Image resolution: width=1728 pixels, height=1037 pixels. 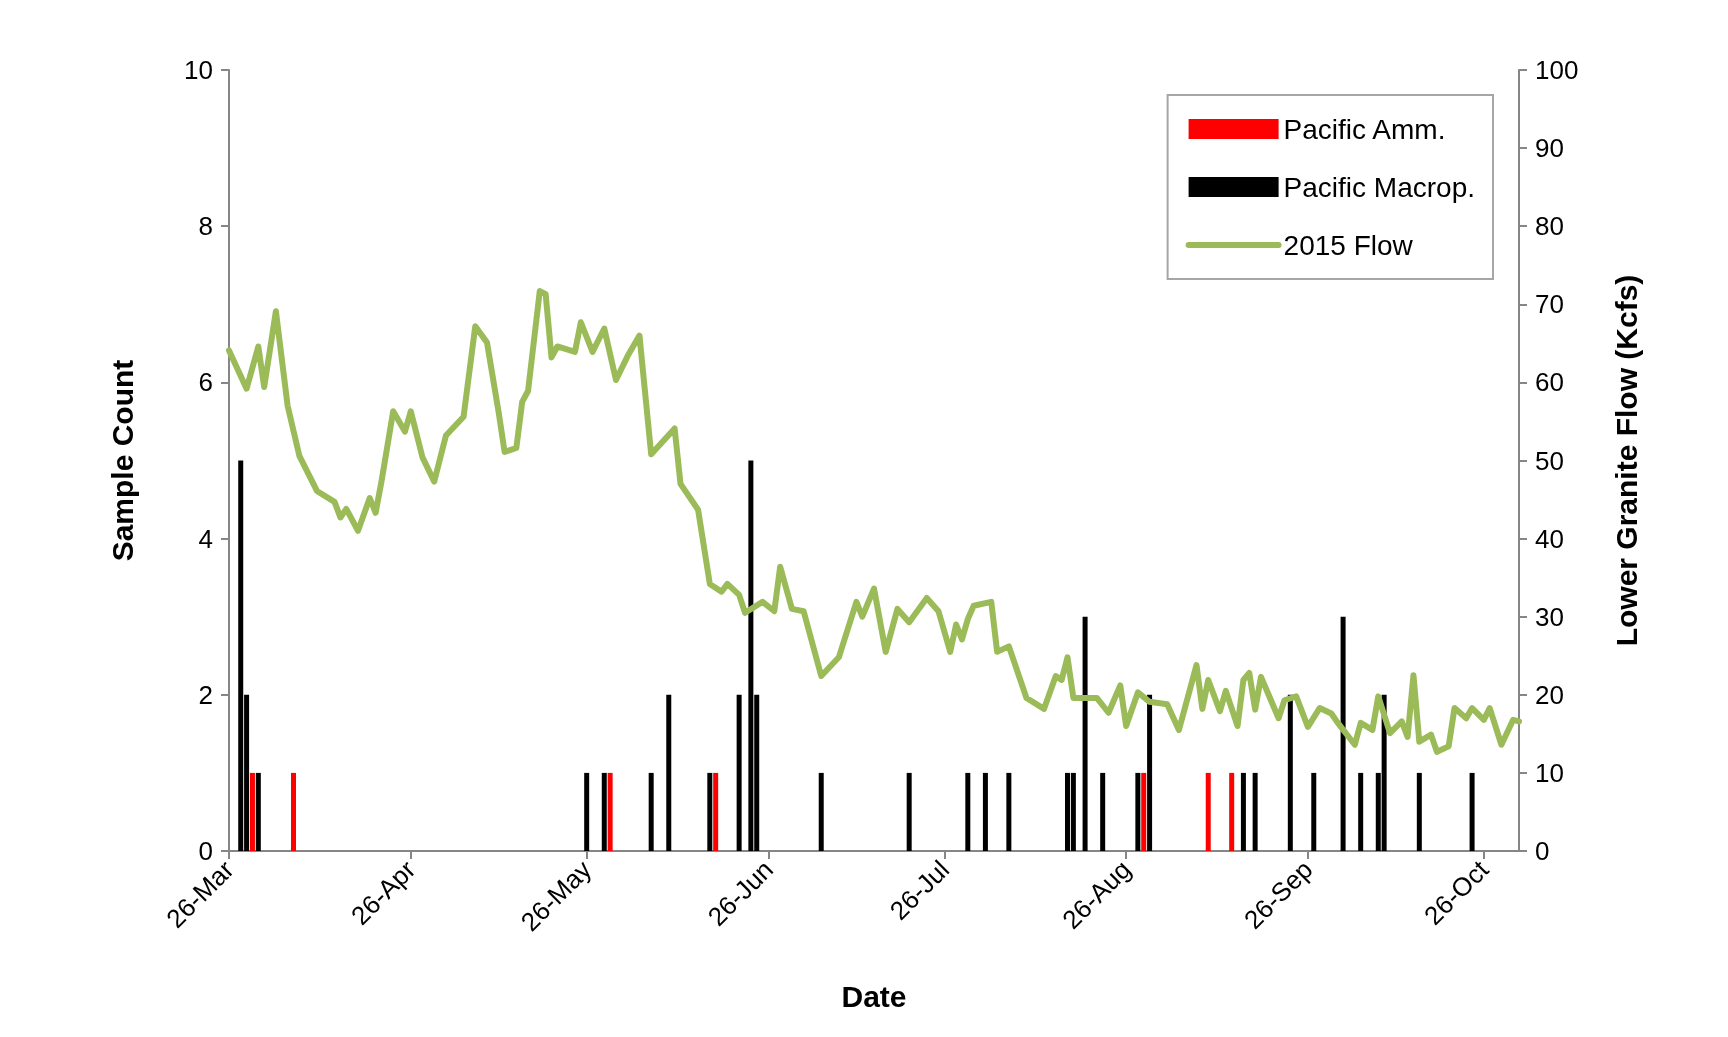 I want to click on y-tick-label: 4, so click(x=205, y=538).